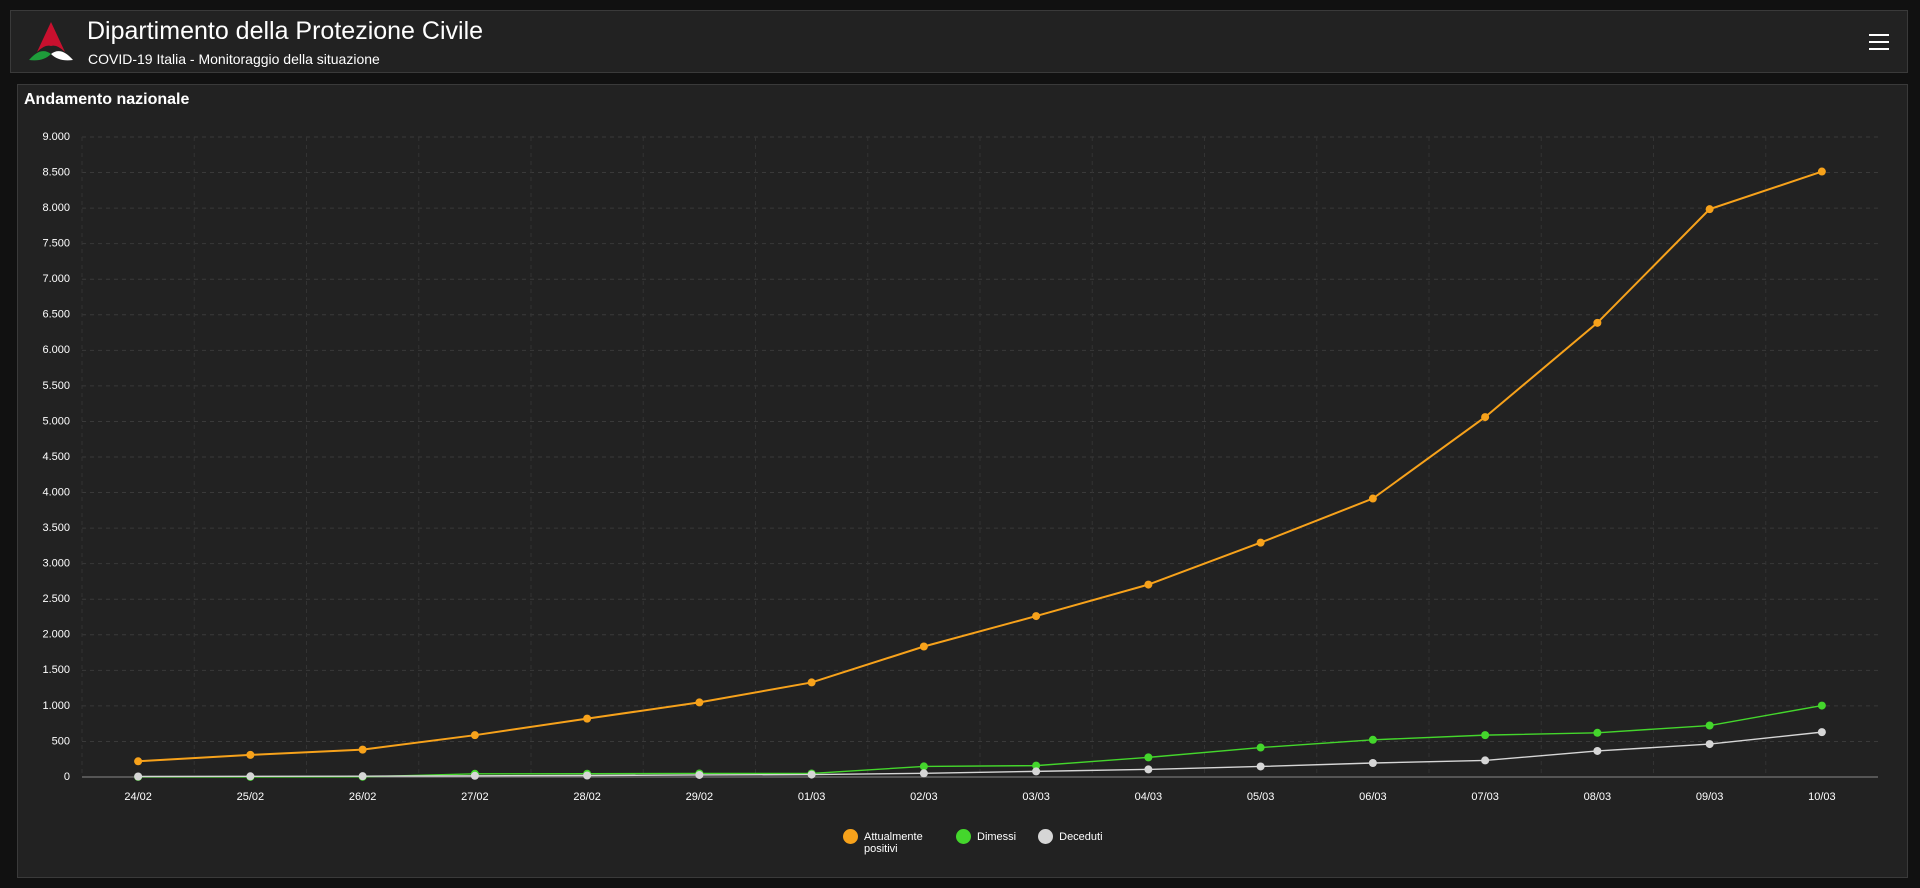  I want to click on x-tick-label: 24/02, so click(138, 797).